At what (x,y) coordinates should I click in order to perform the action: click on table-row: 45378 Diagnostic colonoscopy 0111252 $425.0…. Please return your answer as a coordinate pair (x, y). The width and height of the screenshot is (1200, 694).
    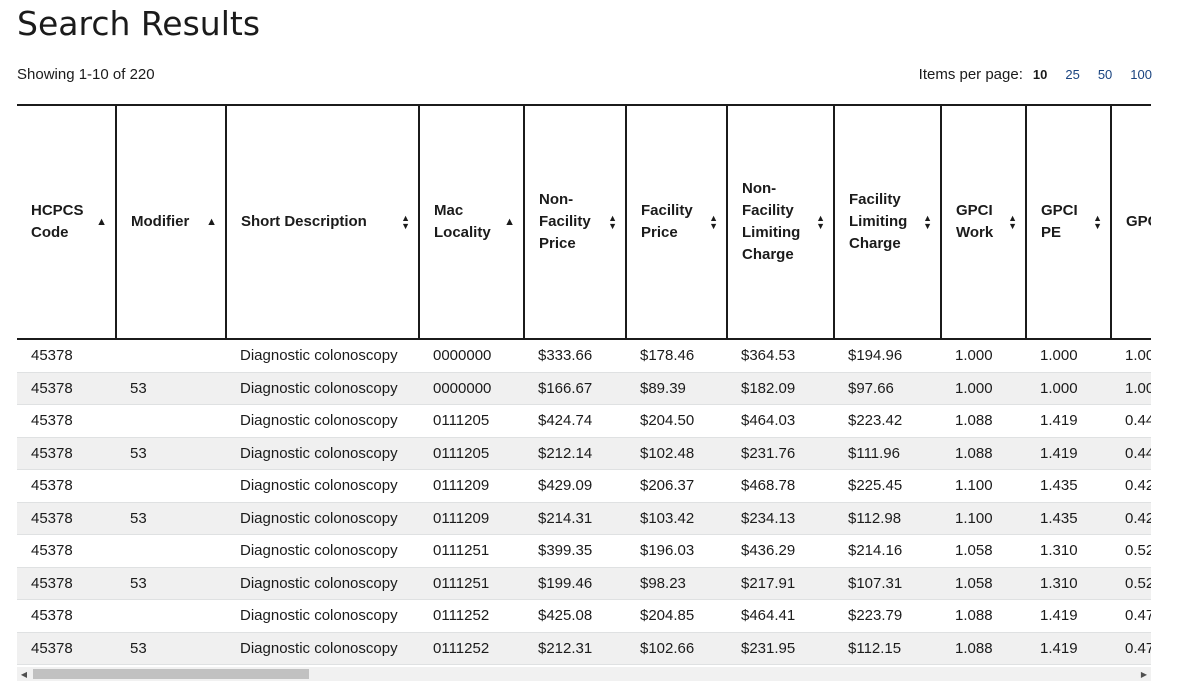
    Looking at the image, I should click on (584, 616).